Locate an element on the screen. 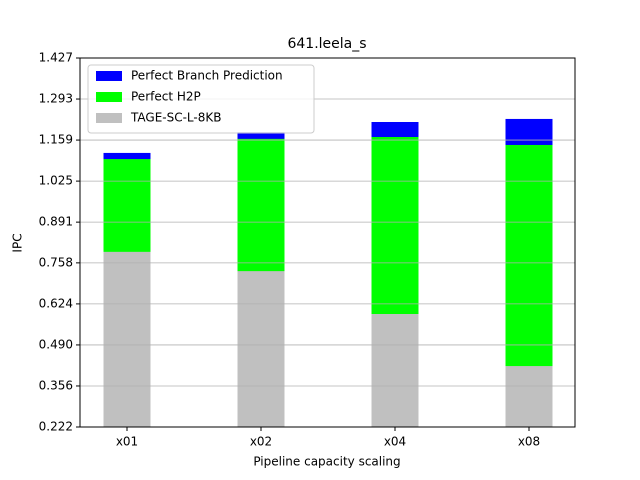  legend-label: Perfect H2P is located at coordinates (166, 97).